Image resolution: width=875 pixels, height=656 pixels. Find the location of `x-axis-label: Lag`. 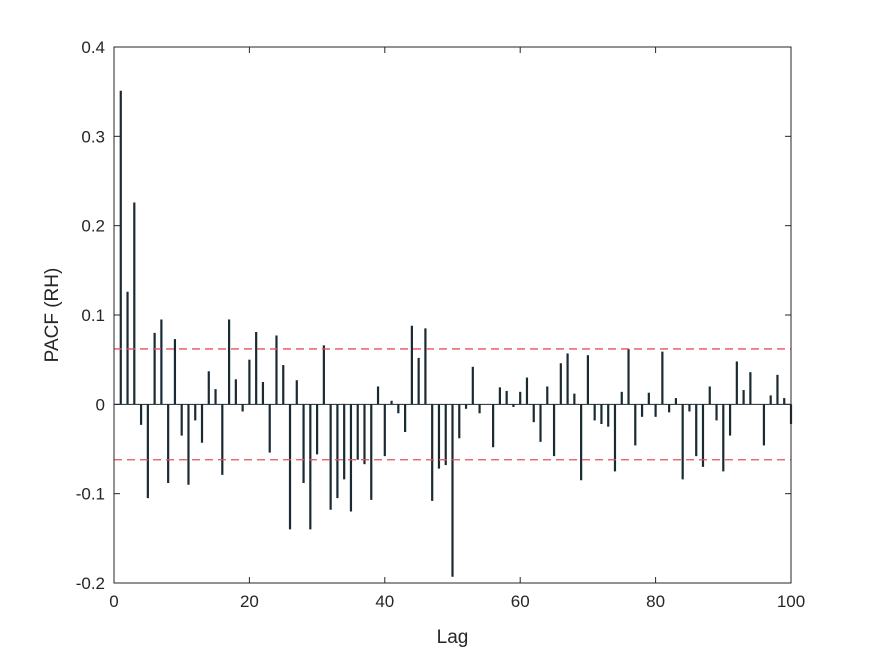

x-axis-label: Lag is located at coordinates (453, 637).